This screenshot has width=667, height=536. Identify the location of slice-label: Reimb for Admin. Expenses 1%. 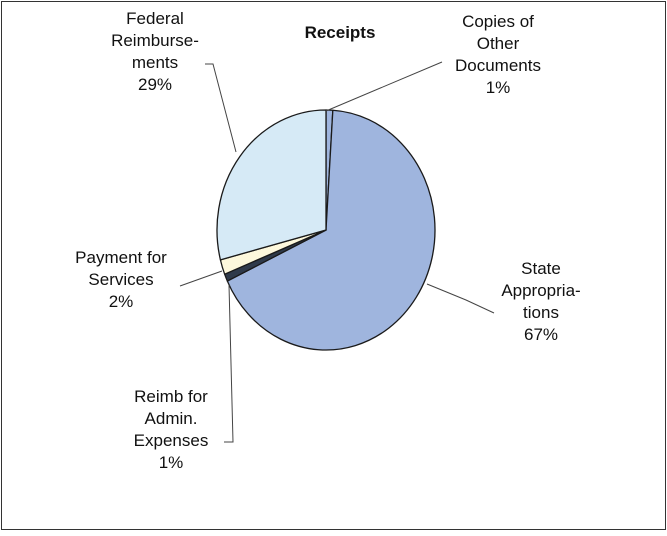
(171, 429).